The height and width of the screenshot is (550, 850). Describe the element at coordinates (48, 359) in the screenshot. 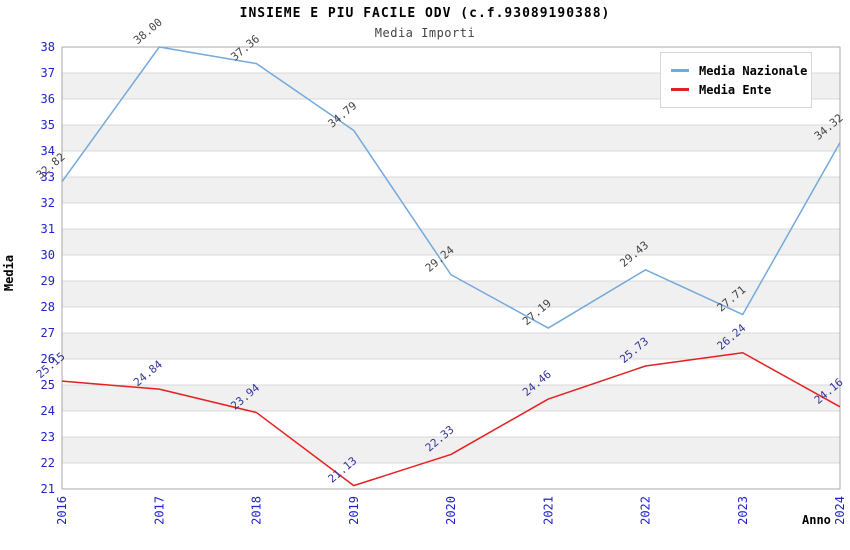

I see `y-tick-label: 26` at that location.